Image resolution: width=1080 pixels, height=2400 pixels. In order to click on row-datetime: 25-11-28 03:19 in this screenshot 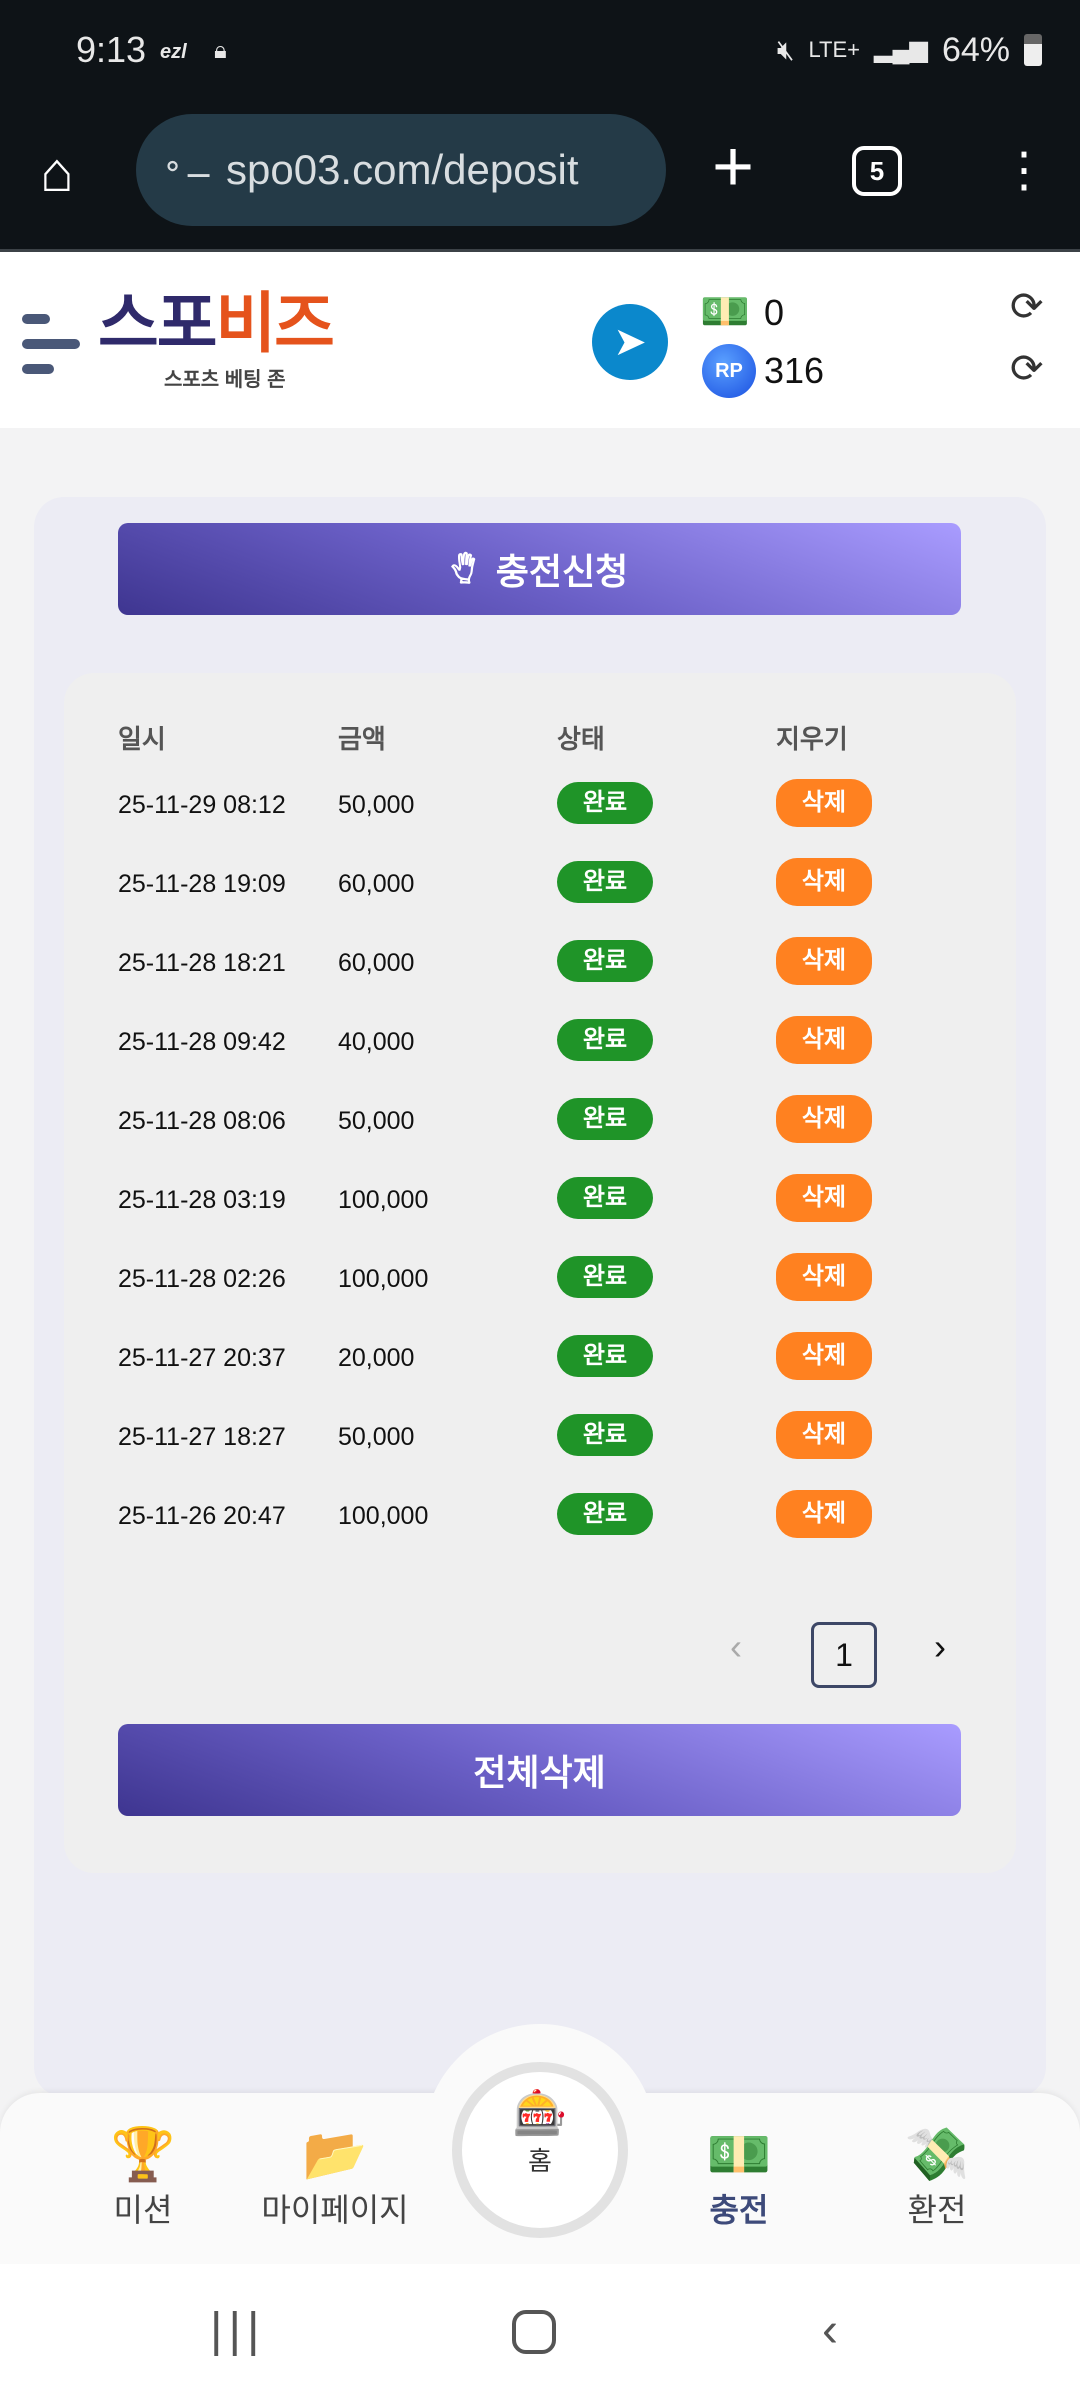, I will do `click(202, 1200)`.